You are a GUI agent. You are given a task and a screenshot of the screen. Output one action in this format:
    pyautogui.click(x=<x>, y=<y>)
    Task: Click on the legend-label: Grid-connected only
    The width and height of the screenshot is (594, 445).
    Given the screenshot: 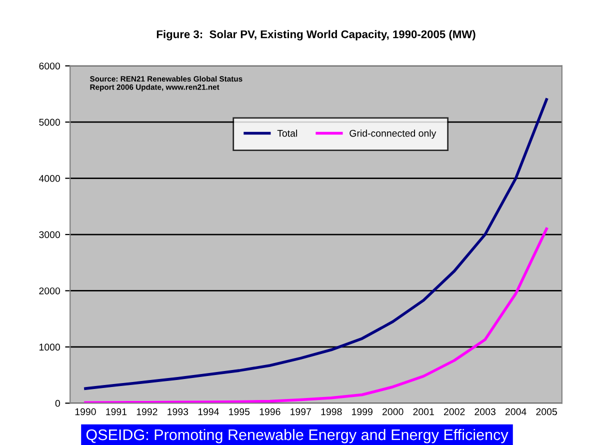 What is the action you would take?
    pyautogui.click(x=393, y=134)
    